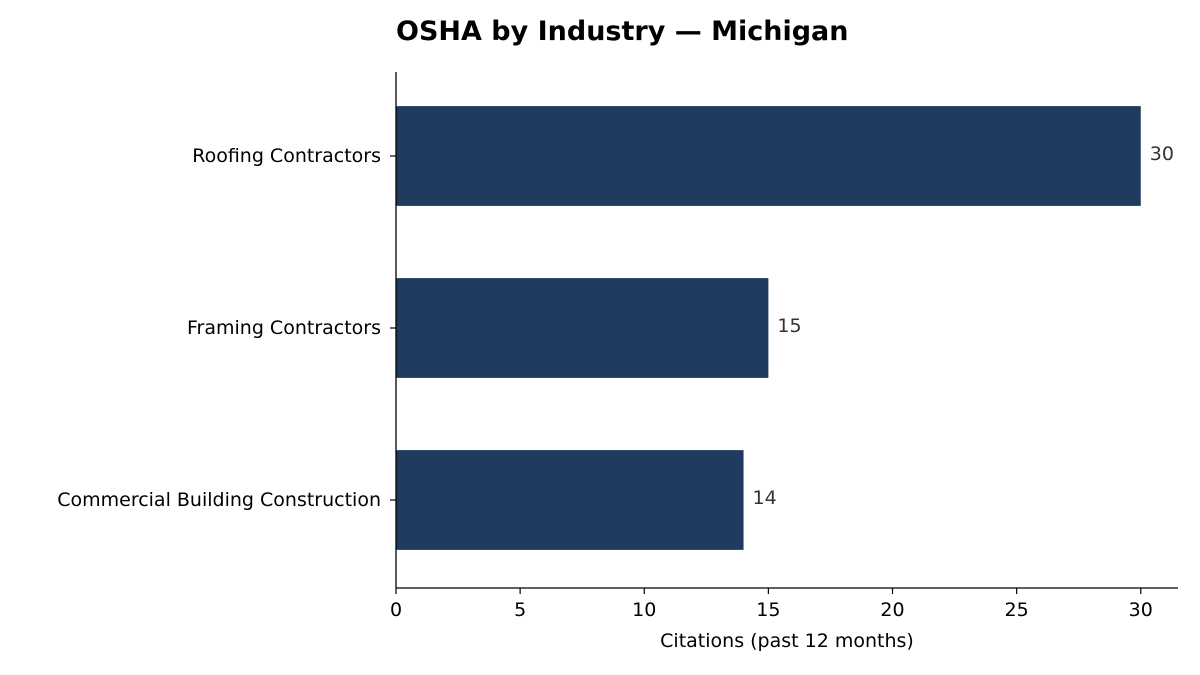  What do you see at coordinates (1141, 610) in the screenshot?
I see `x-tick-label: 30` at bounding box center [1141, 610].